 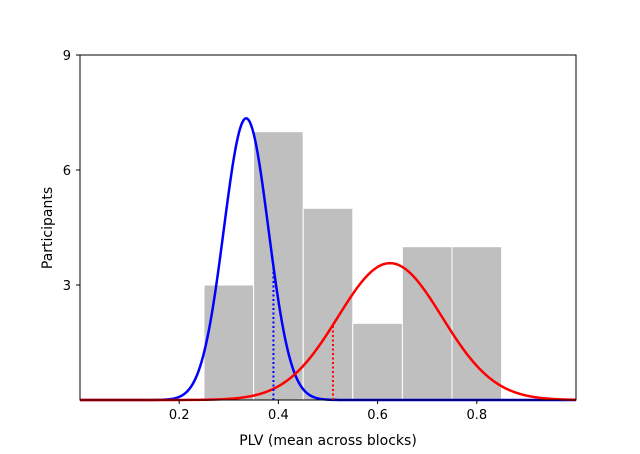 What do you see at coordinates (67, 56) in the screenshot?
I see `y-tick-label: 9` at bounding box center [67, 56].